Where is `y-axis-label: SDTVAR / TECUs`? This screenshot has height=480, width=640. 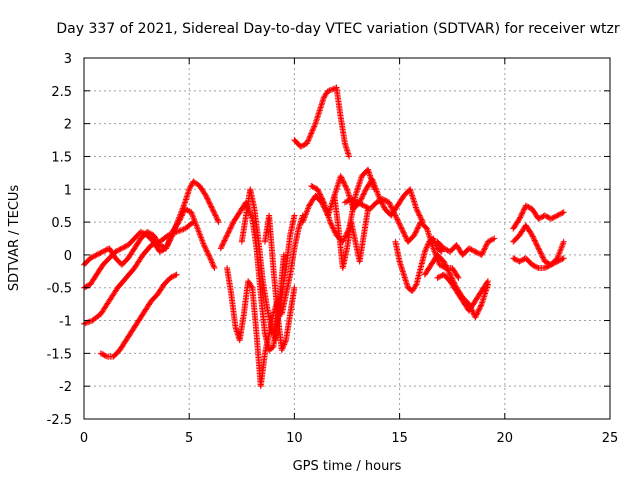 y-axis-label: SDTVAR / TECUs is located at coordinates (14, 238).